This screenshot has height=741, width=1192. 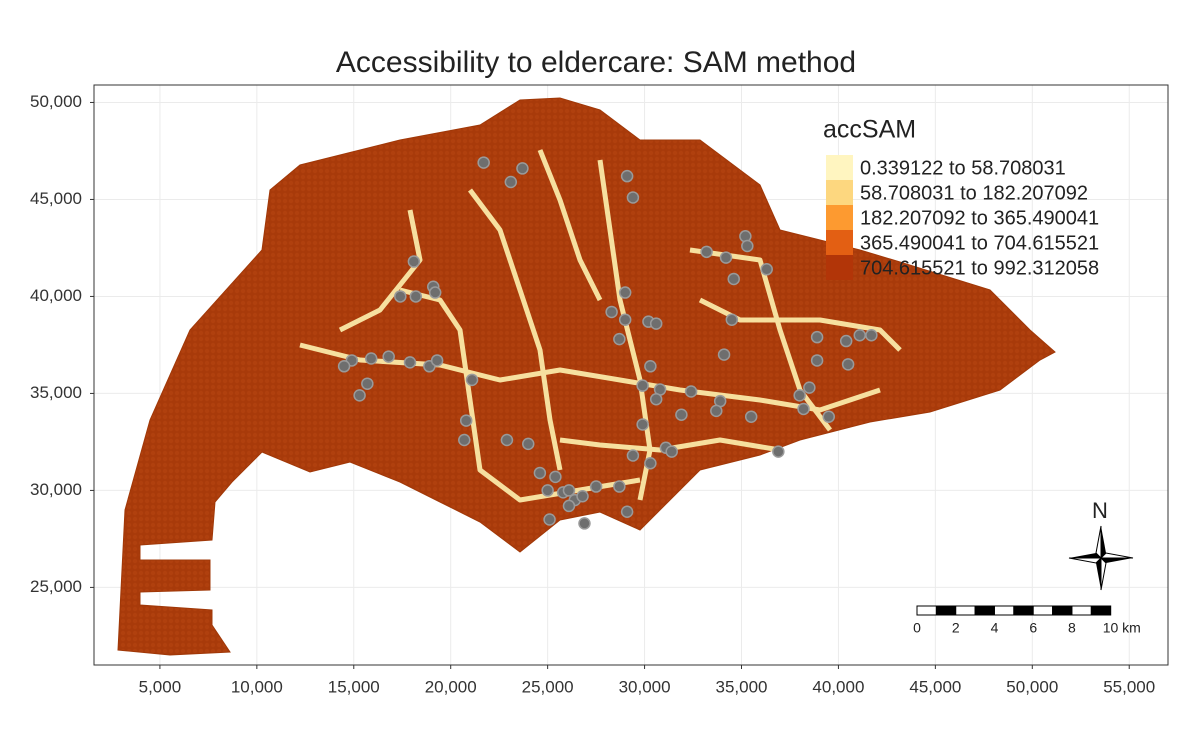 What do you see at coordinates (56, 489) in the screenshot?
I see `y-tick-label: 30,000` at bounding box center [56, 489].